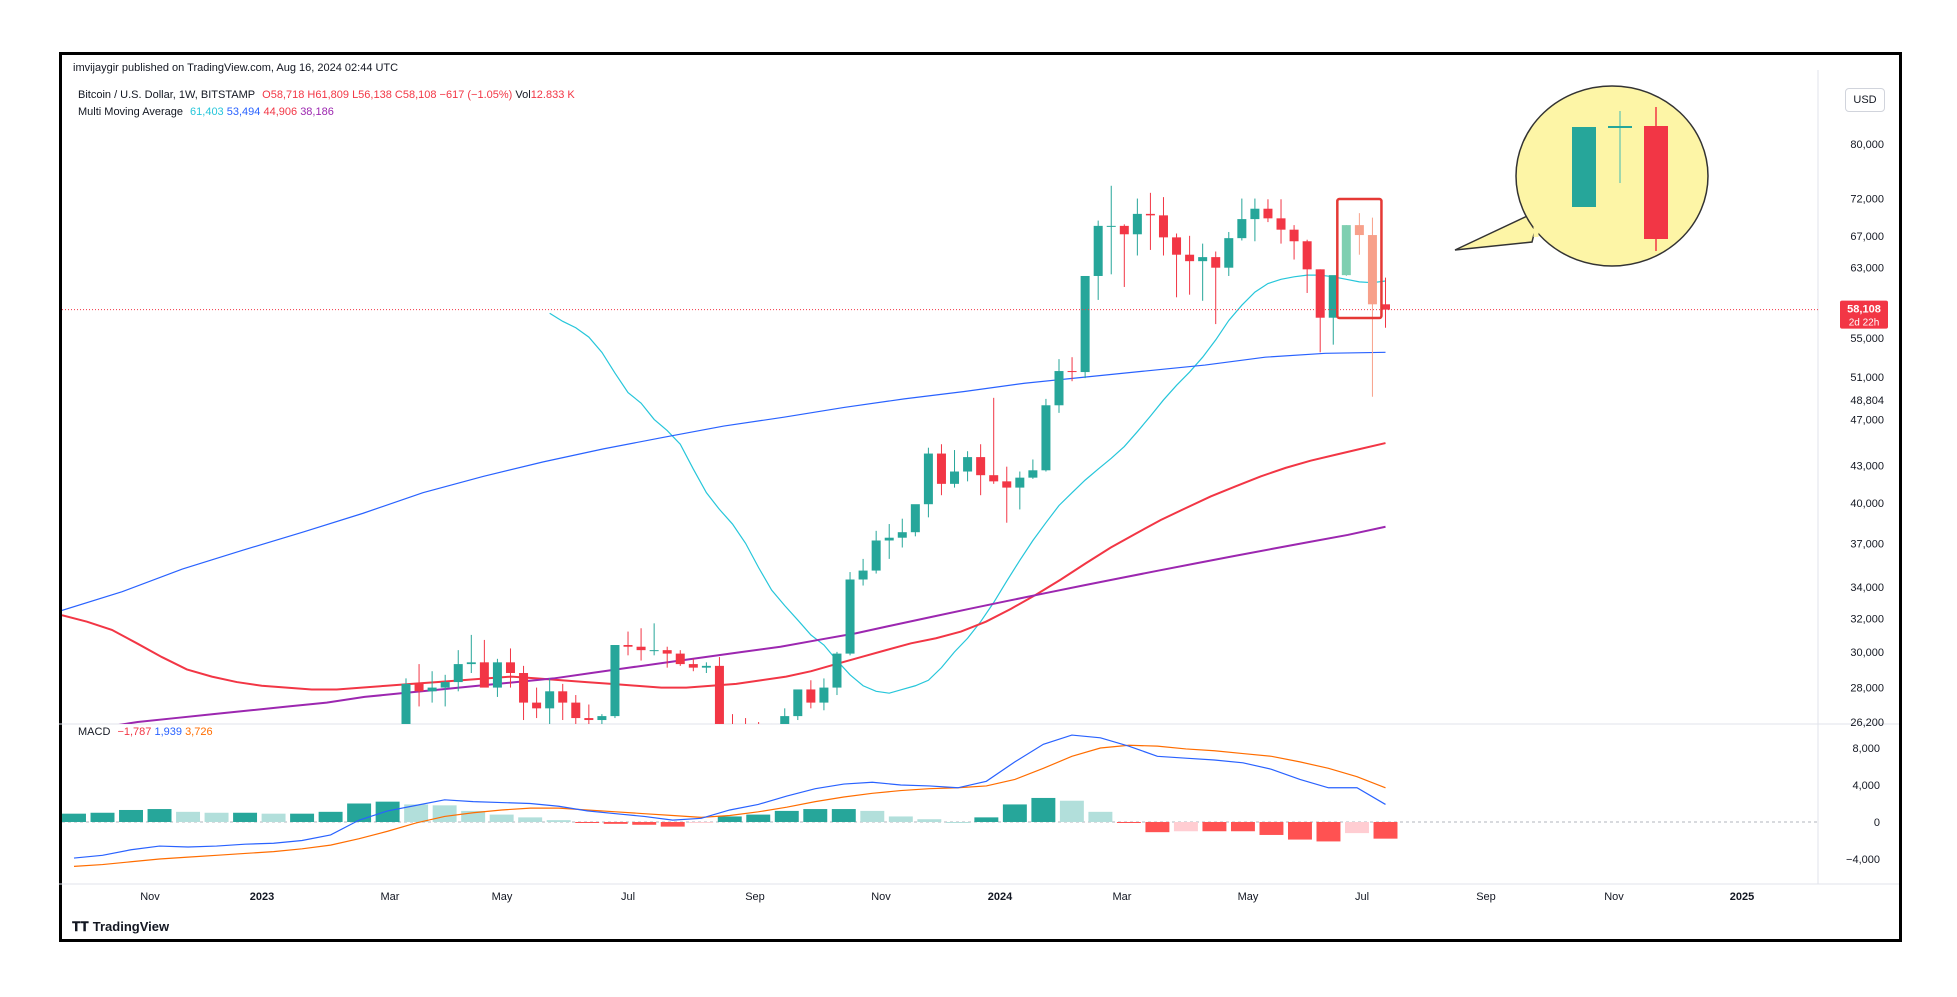  What do you see at coordinates (94, 732) in the screenshot?
I see `macd-name: MACD` at bounding box center [94, 732].